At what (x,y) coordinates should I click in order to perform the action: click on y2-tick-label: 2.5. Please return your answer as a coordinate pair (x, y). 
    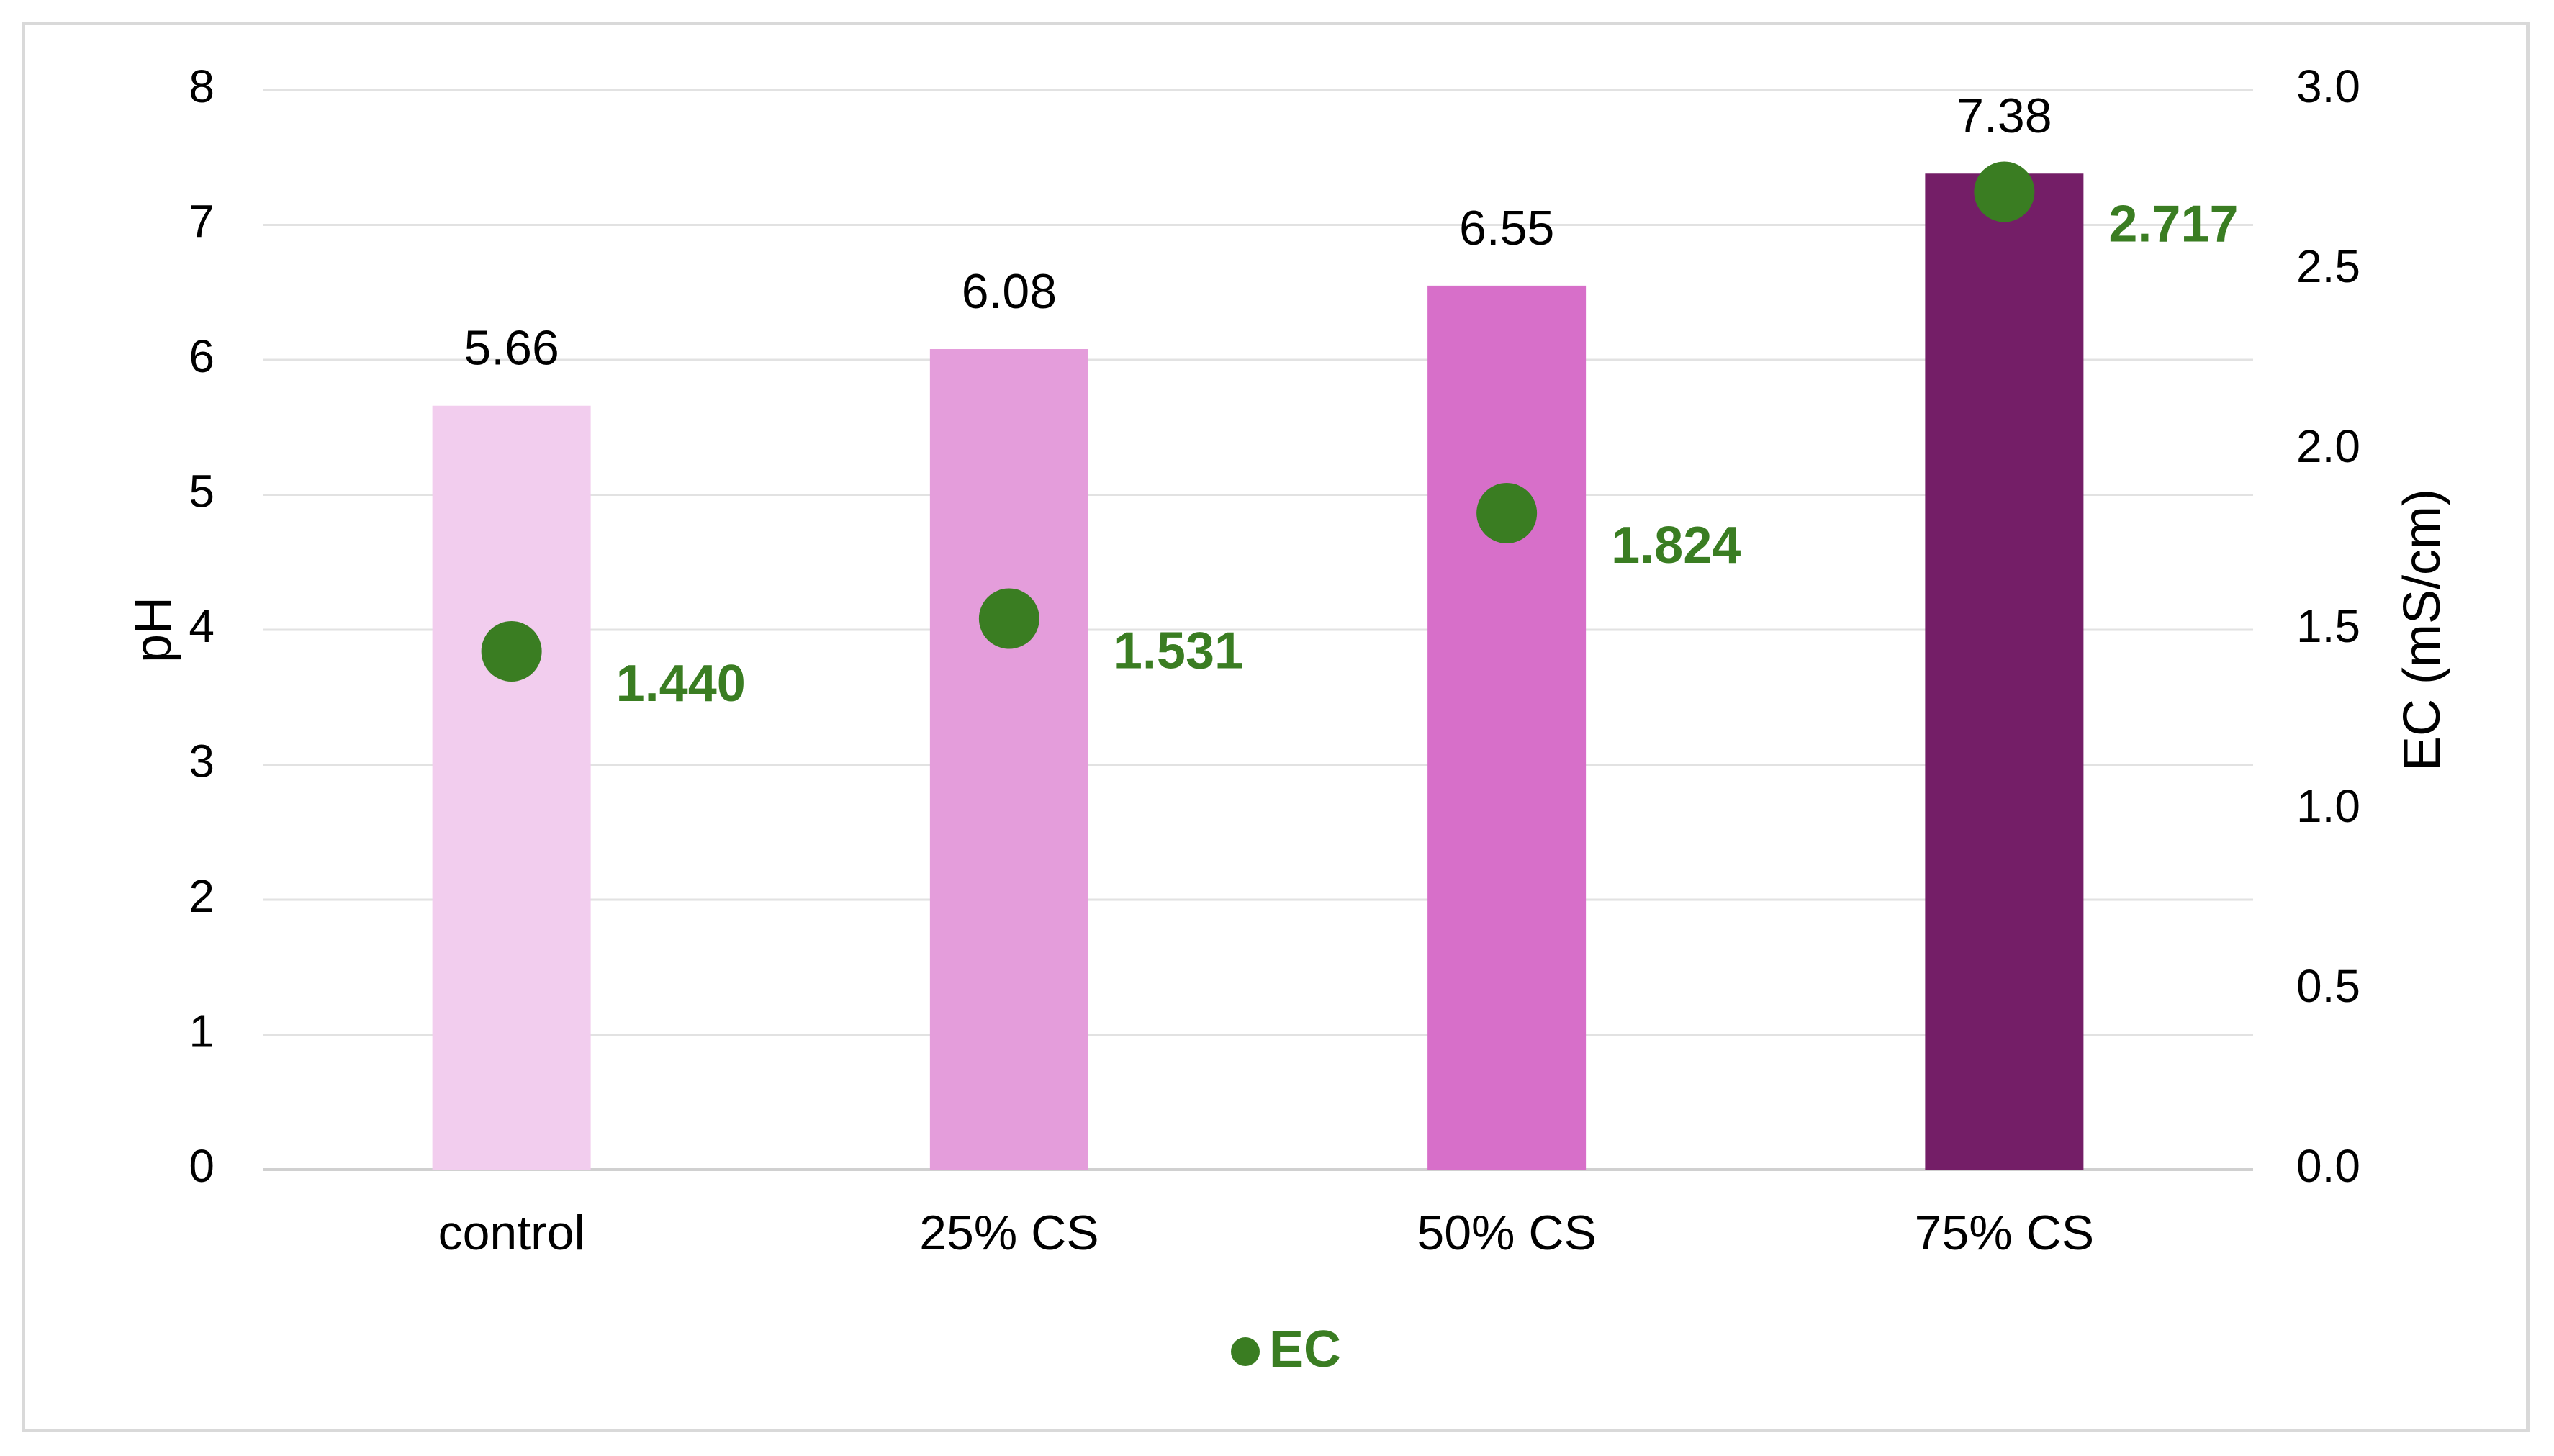
    Looking at the image, I should click on (2328, 266).